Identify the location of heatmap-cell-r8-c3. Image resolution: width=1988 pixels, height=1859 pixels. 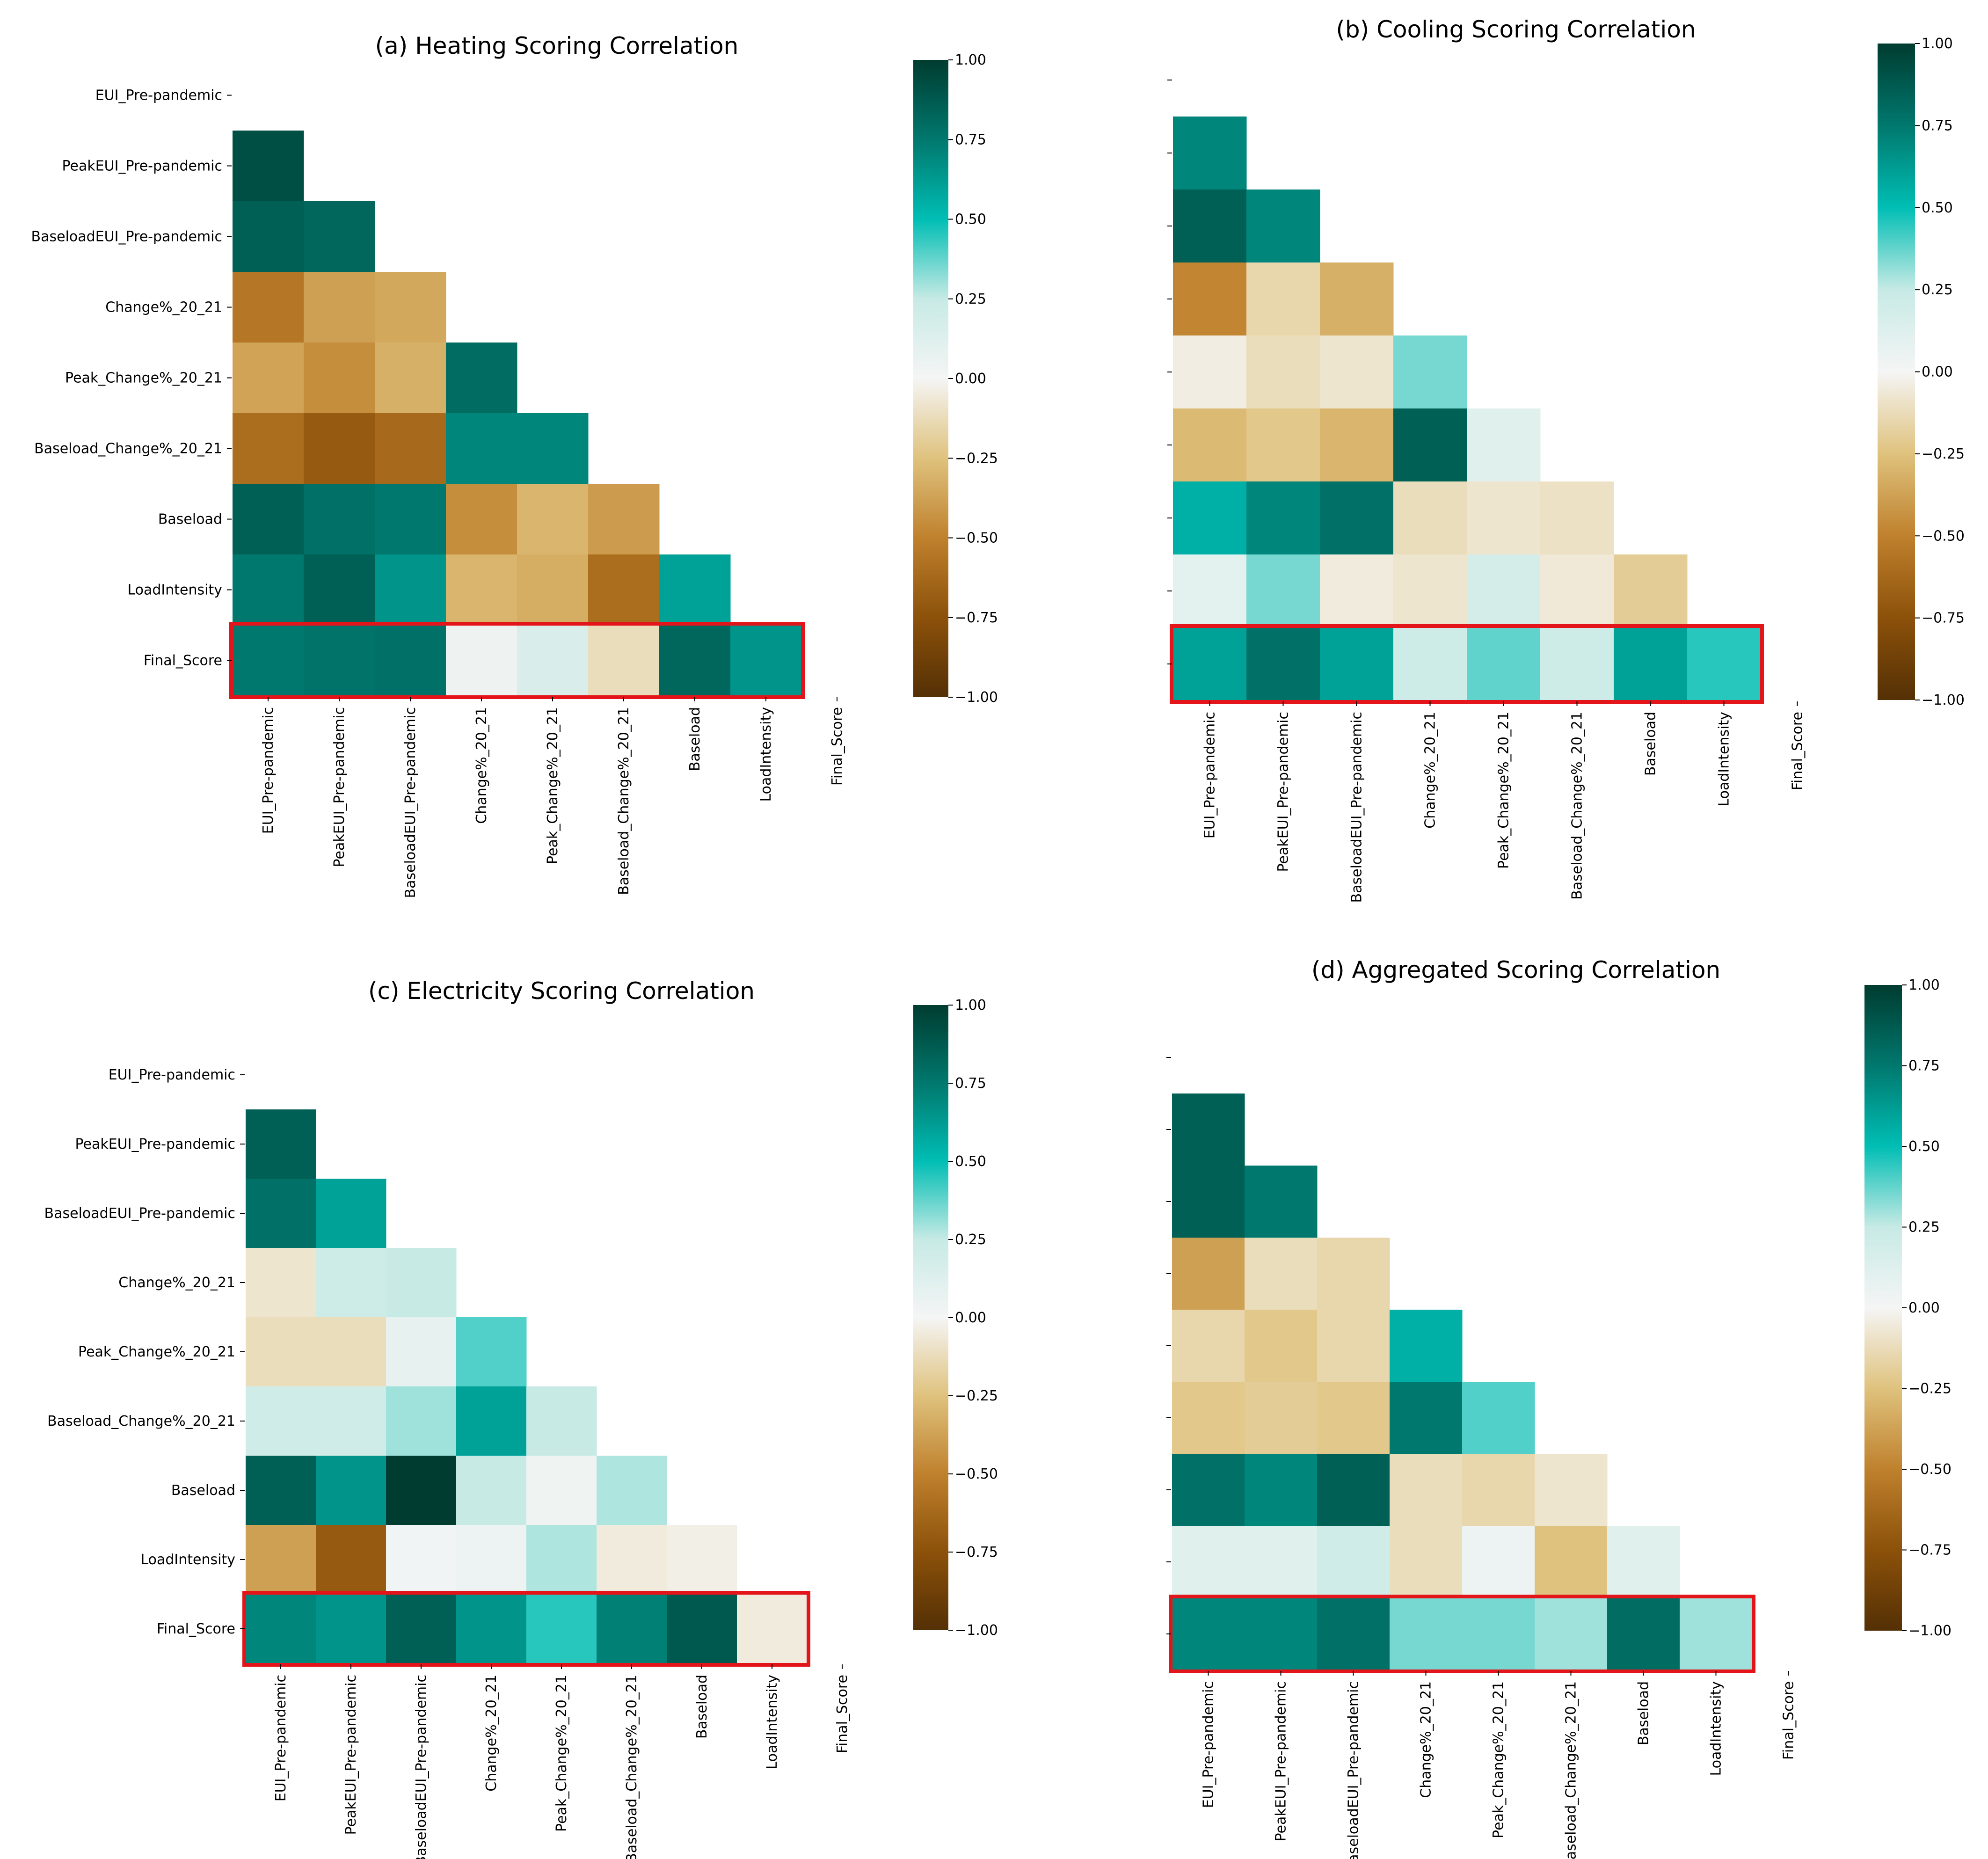
(1430, 664).